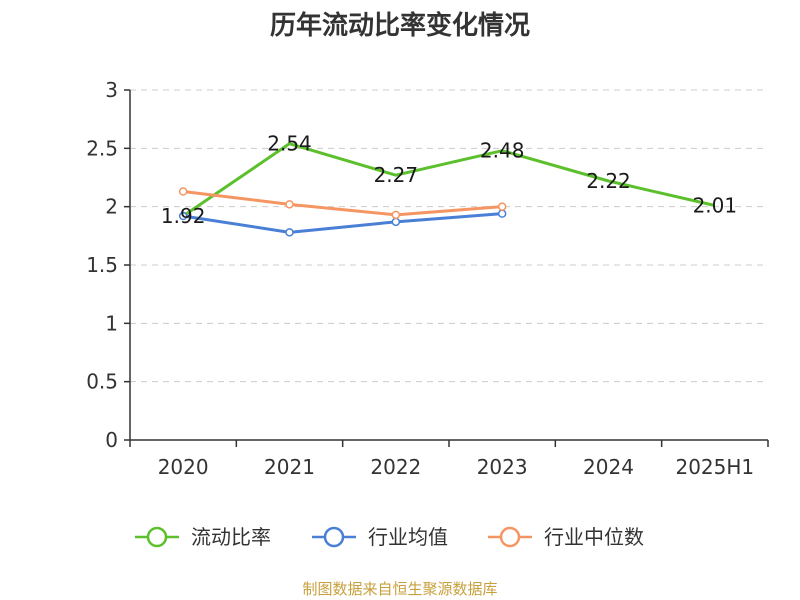 The height and width of the screenshot is (600, 800). I want to click on y-tick-label: 3, so click(111, 90).